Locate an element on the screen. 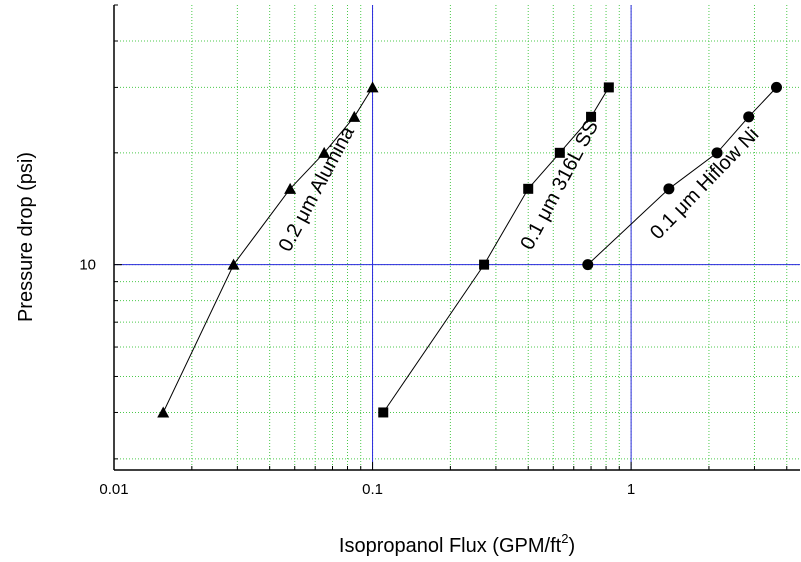 Image resolution: width=801 pixels, height=562 pixels. x-axis-title: Isopropanol Flux (GPM/ft2) is located at coordinates (457, 544).